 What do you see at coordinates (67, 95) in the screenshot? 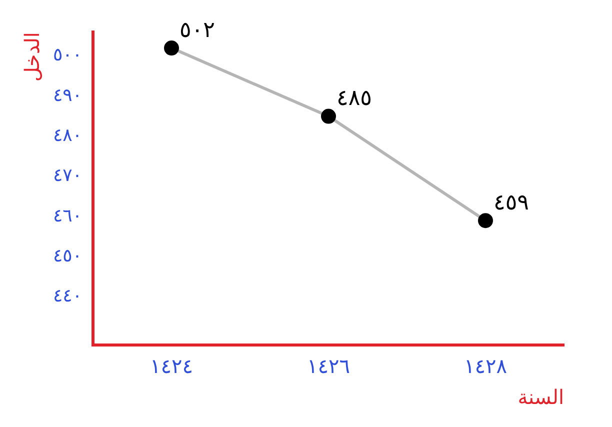
I see `y-tick-label: ٤٩٠` at bounding box center [67, 95].